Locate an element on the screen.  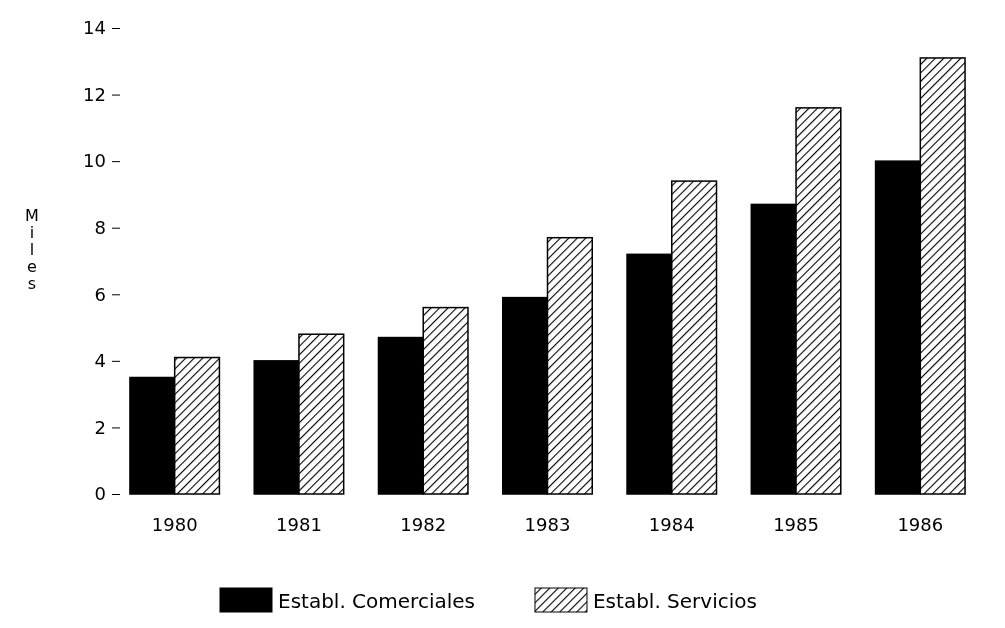
x-tick-label: 1984 is located at coordinates (671, 524).